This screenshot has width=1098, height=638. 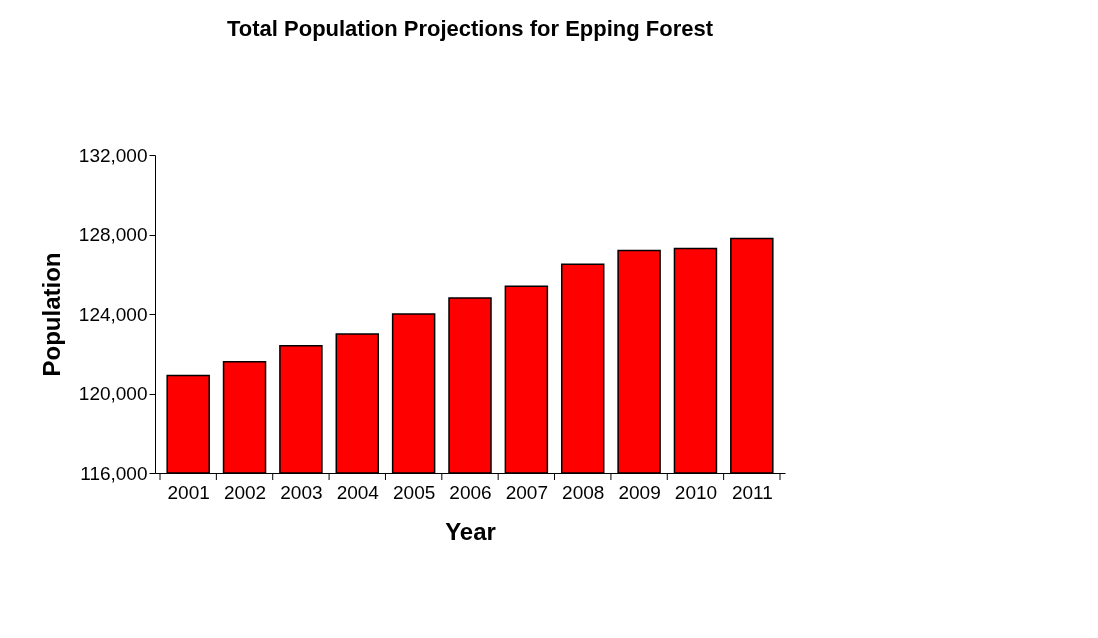 I want to click on x-tick-label: 2009, so click(x=639, y=492).